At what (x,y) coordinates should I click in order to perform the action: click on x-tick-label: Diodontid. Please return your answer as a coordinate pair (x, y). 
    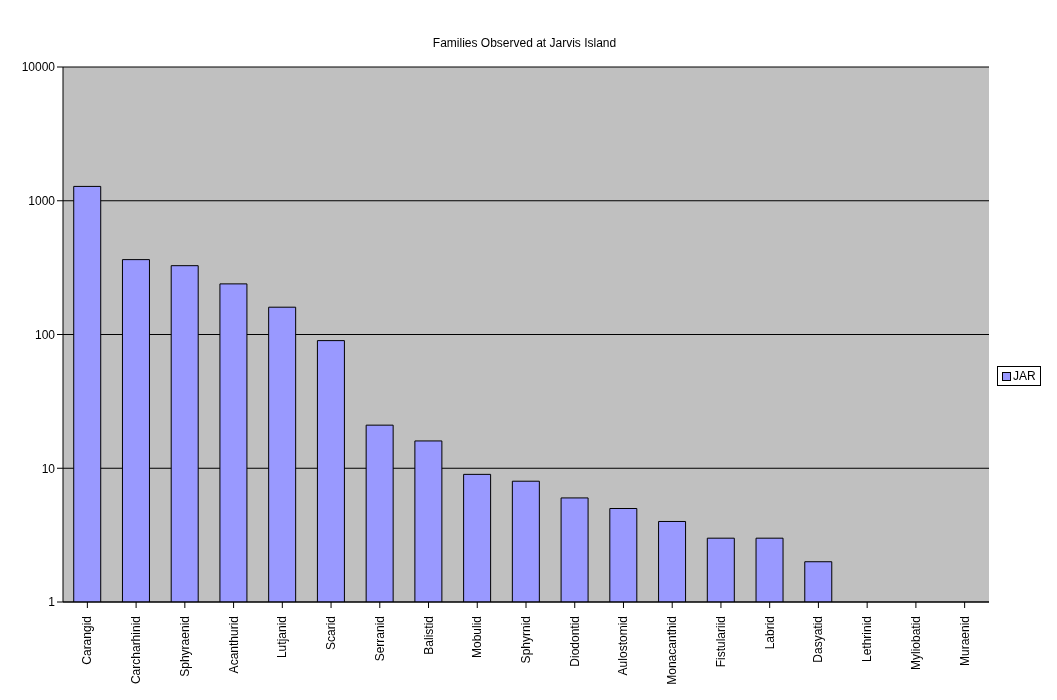
    Looking at the image, I should click on (574, 641).